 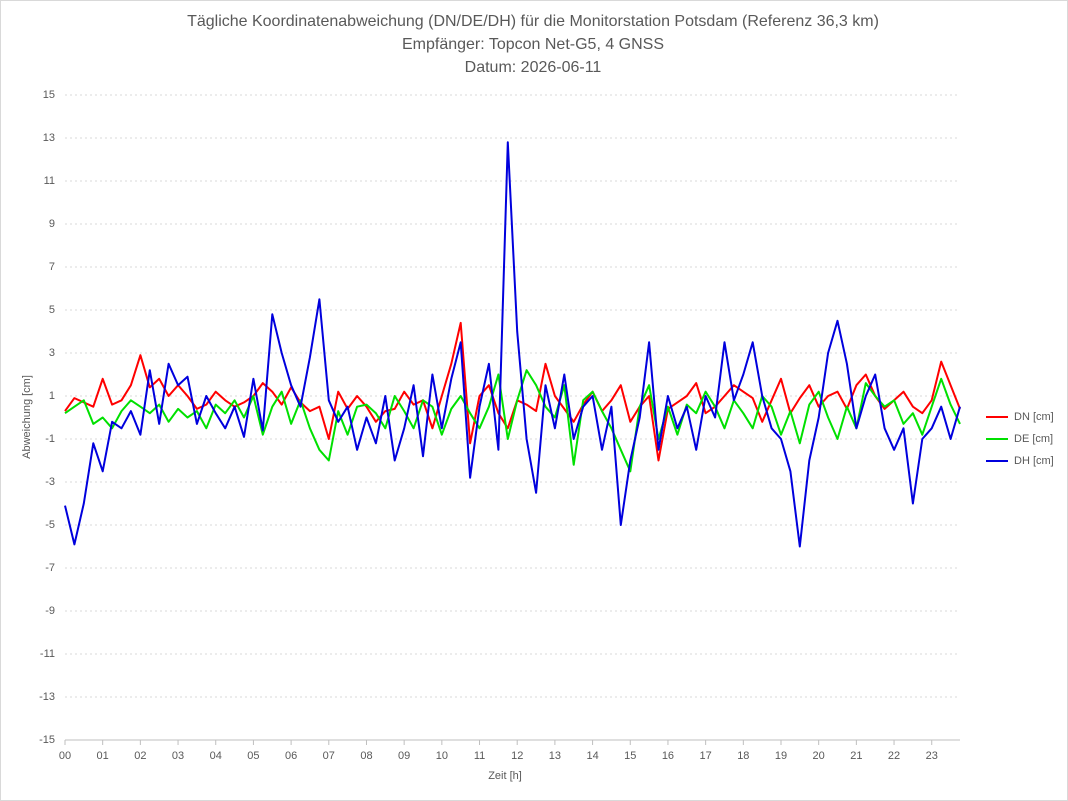 I want to click on y-tick-label: -15, so click(x=47, y=740).